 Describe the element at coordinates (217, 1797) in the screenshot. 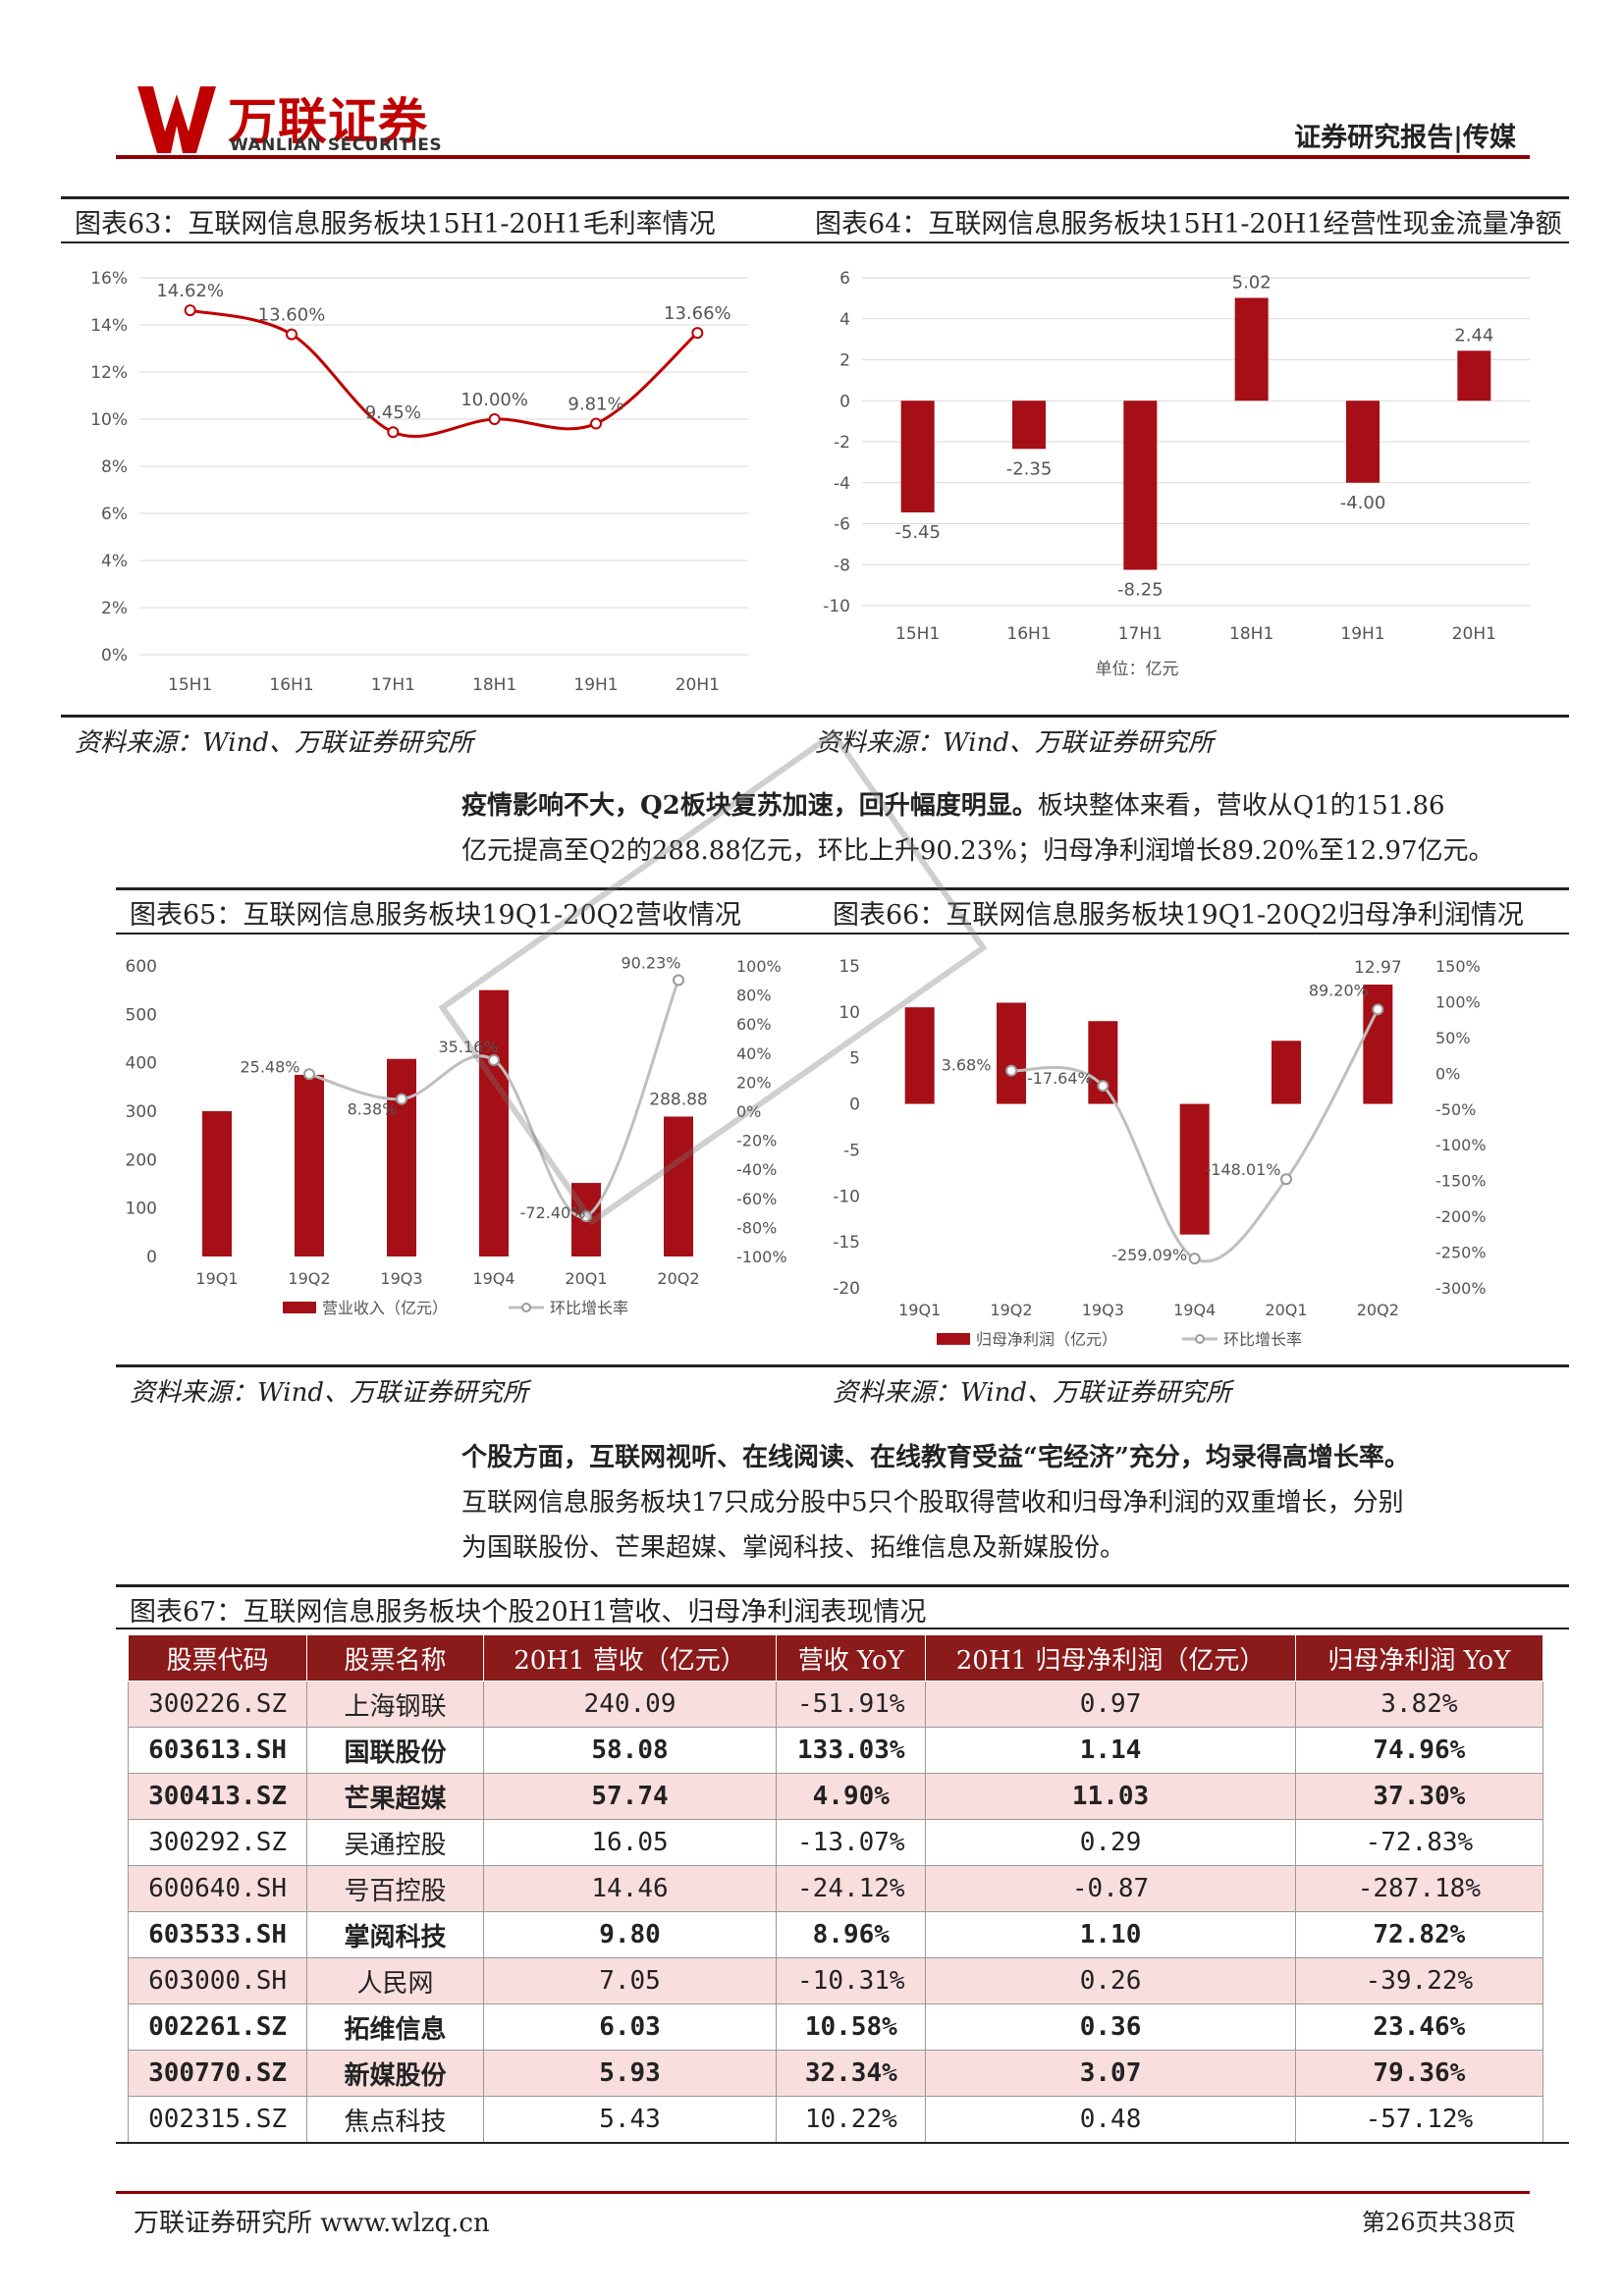

I see `table-cell: 300413.SZ` at that location.